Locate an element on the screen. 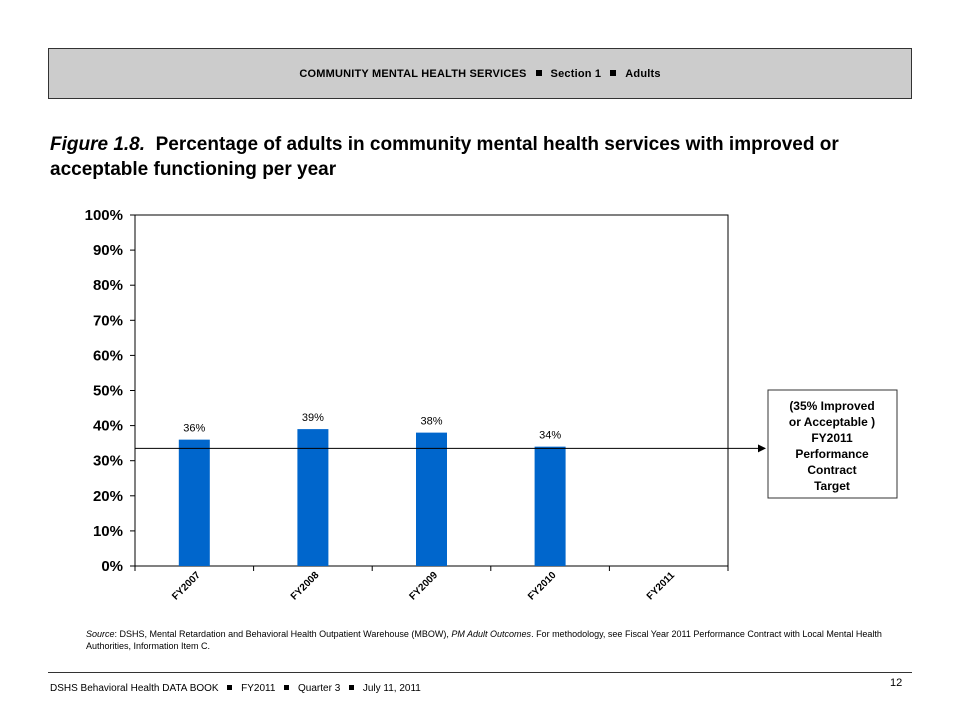 This screenshot has width=960, height=720. x-tick-label: FY2010 is located at coordinates (542, 586).